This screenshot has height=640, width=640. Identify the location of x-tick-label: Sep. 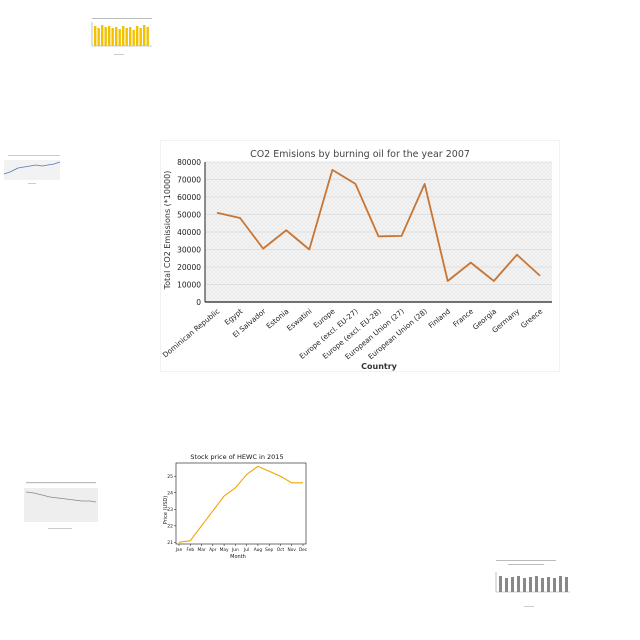
(269, 550).